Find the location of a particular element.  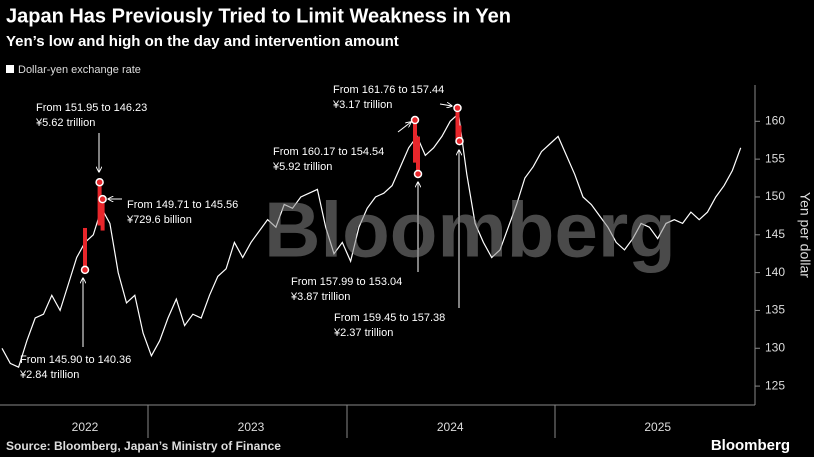

y-tick-label: 140 is located at coordinates (775, 272).